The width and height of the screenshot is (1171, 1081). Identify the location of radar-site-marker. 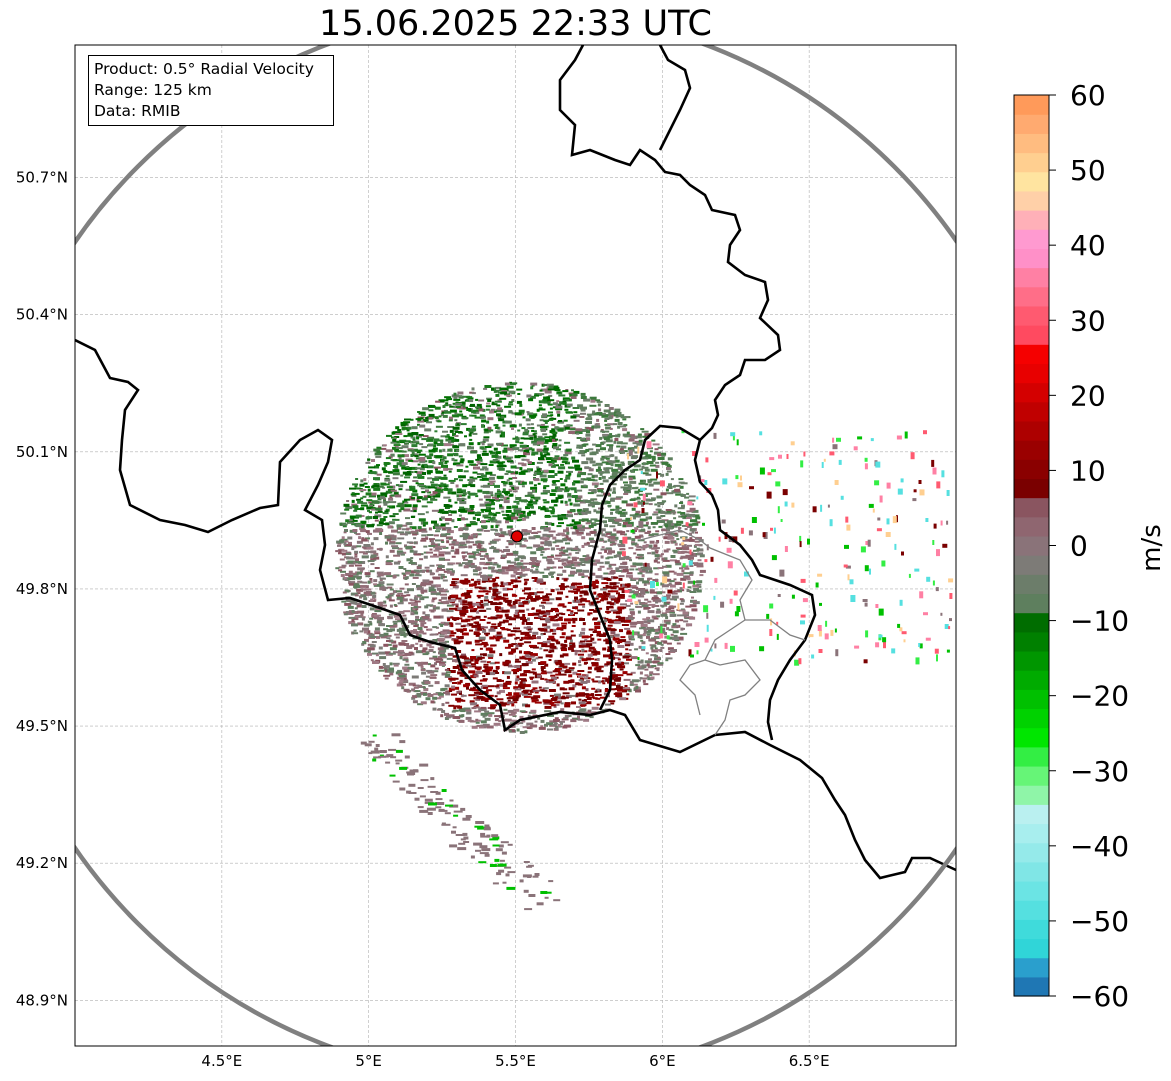
(516, 536).